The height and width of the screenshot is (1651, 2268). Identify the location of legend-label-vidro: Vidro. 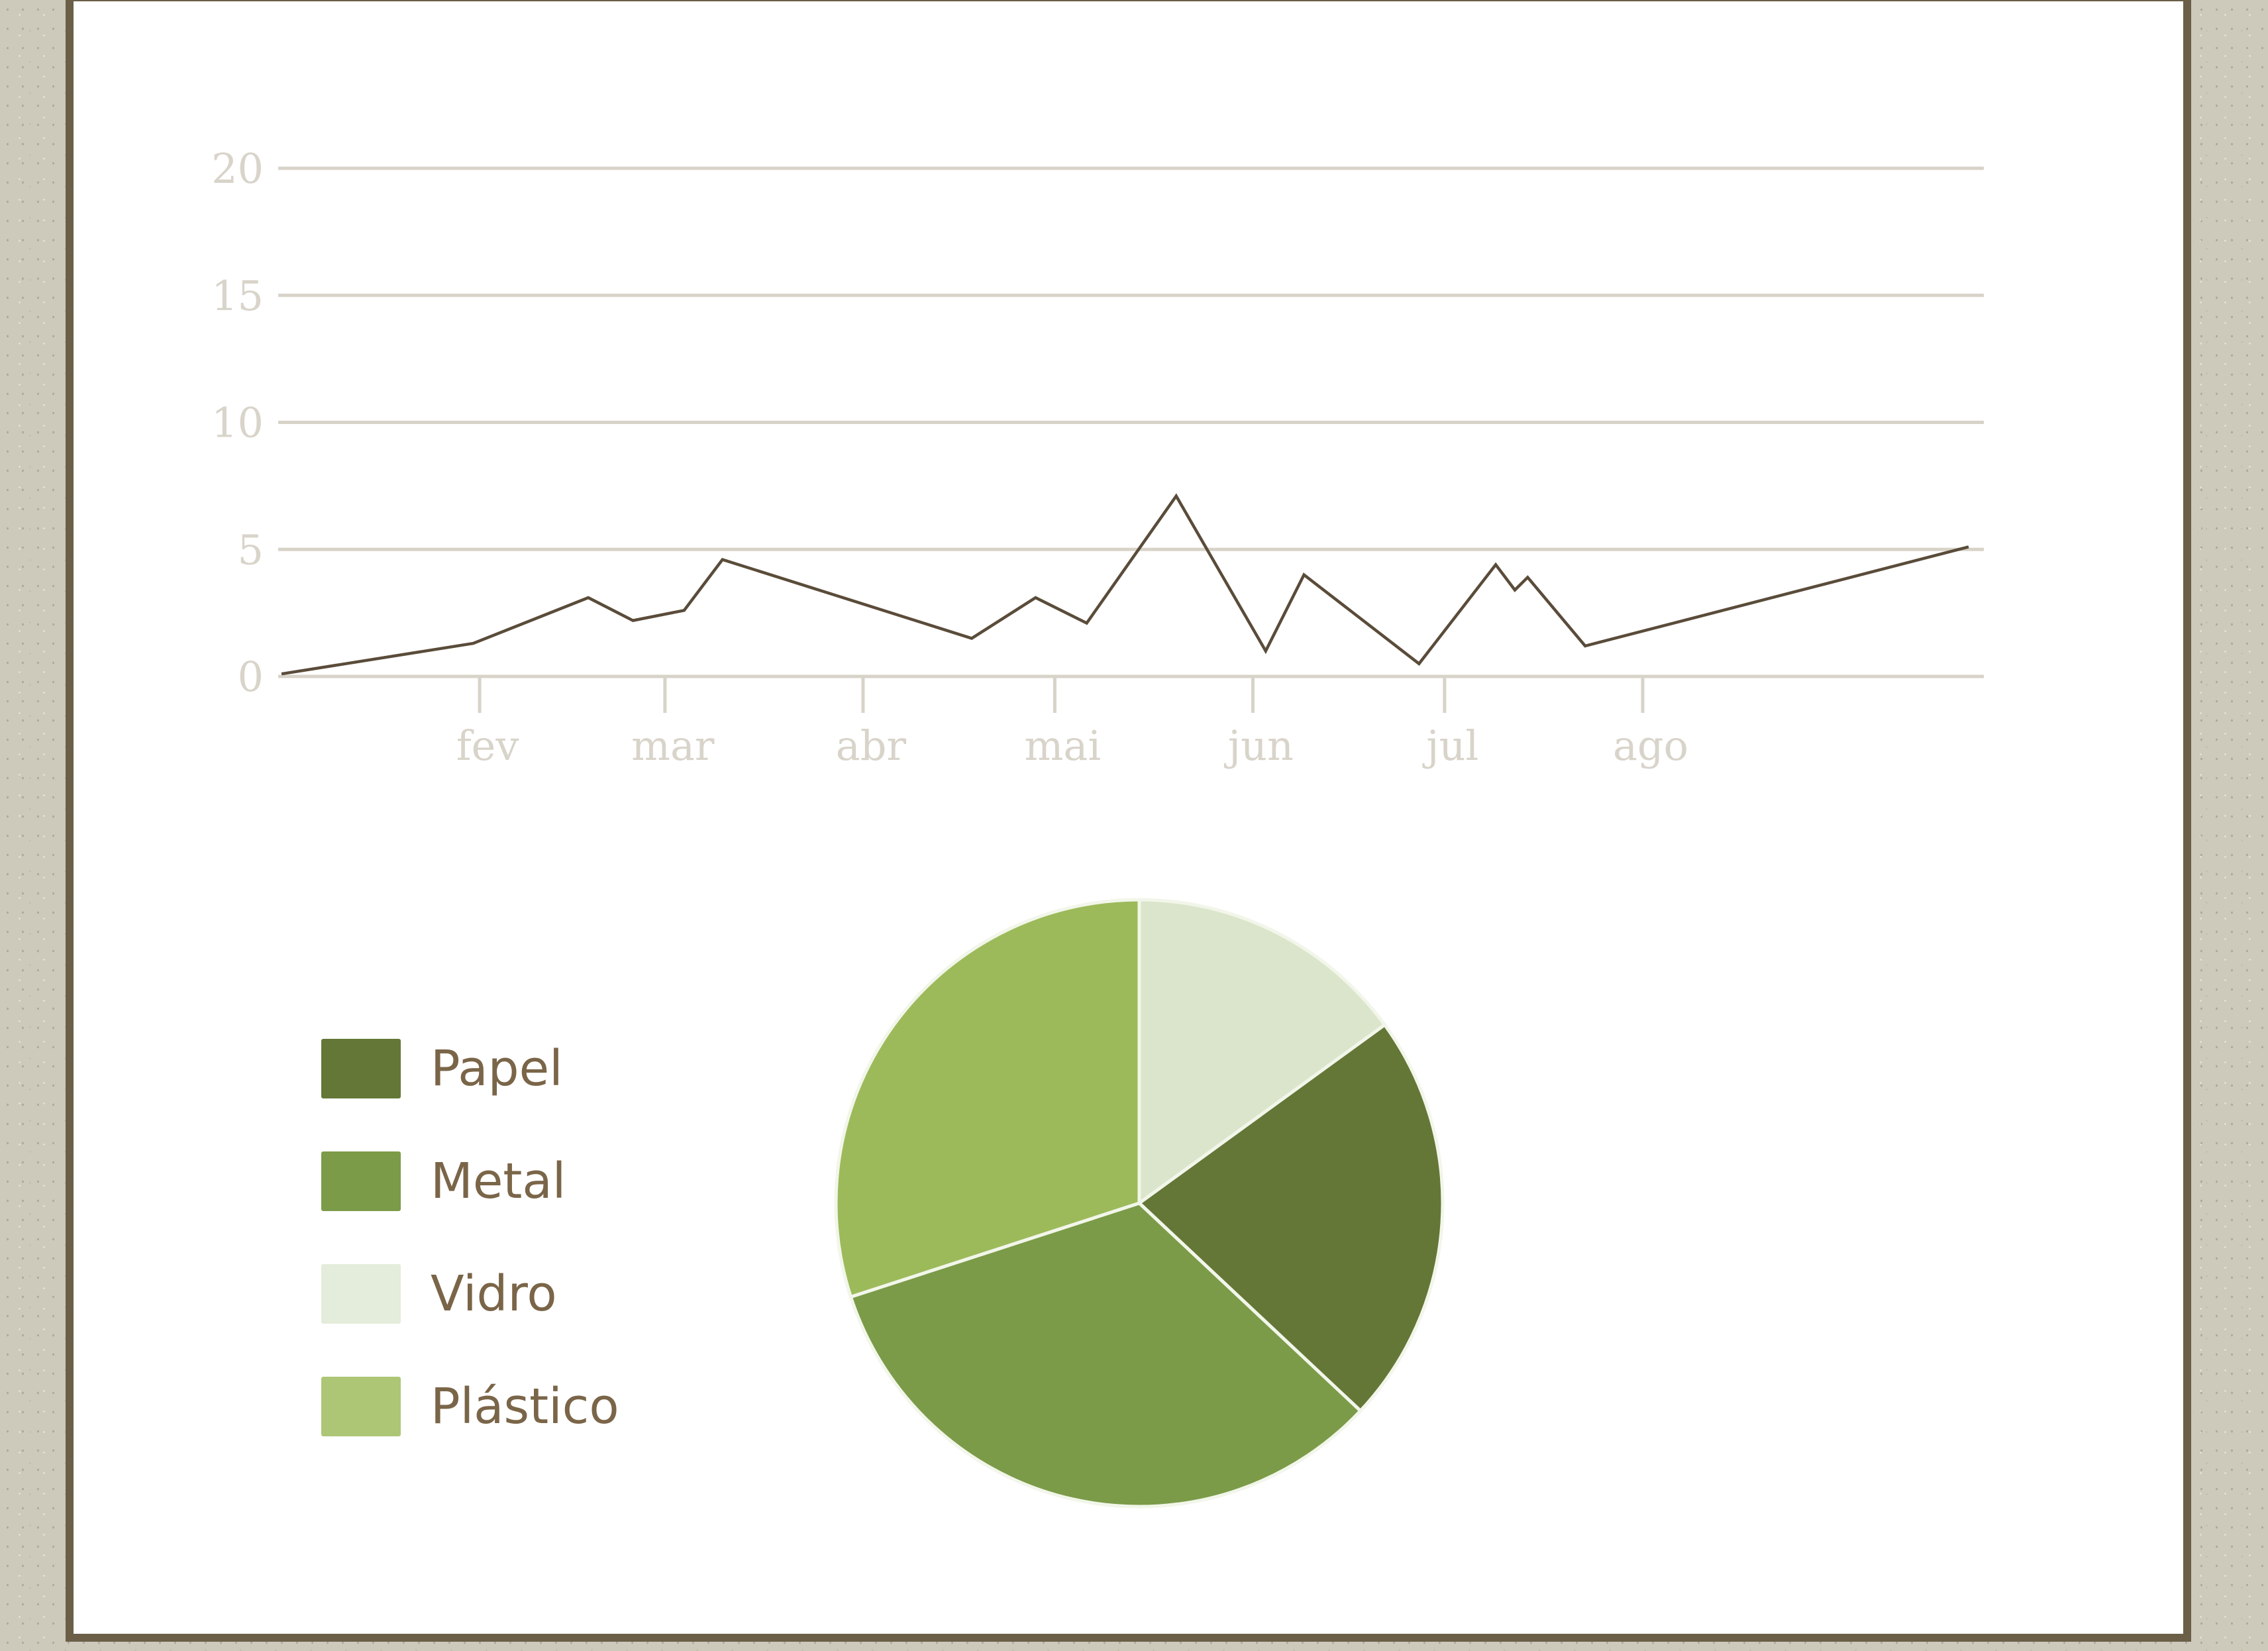
(494, 1293).